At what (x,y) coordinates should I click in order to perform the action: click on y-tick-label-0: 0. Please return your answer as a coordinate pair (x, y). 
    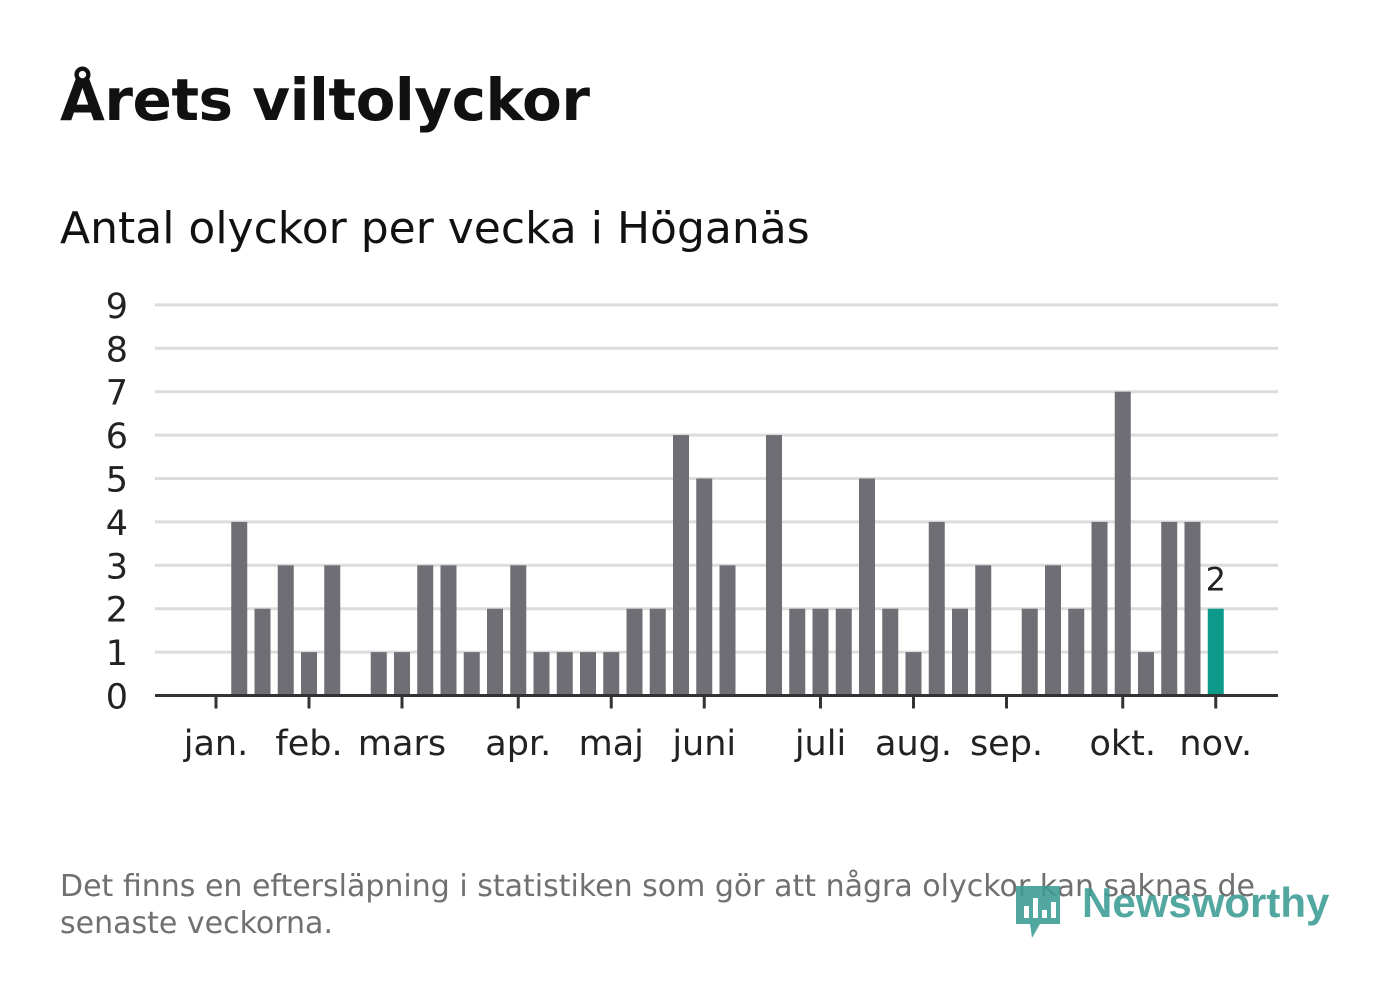
    Looking at the image, I should click on (117, 698).